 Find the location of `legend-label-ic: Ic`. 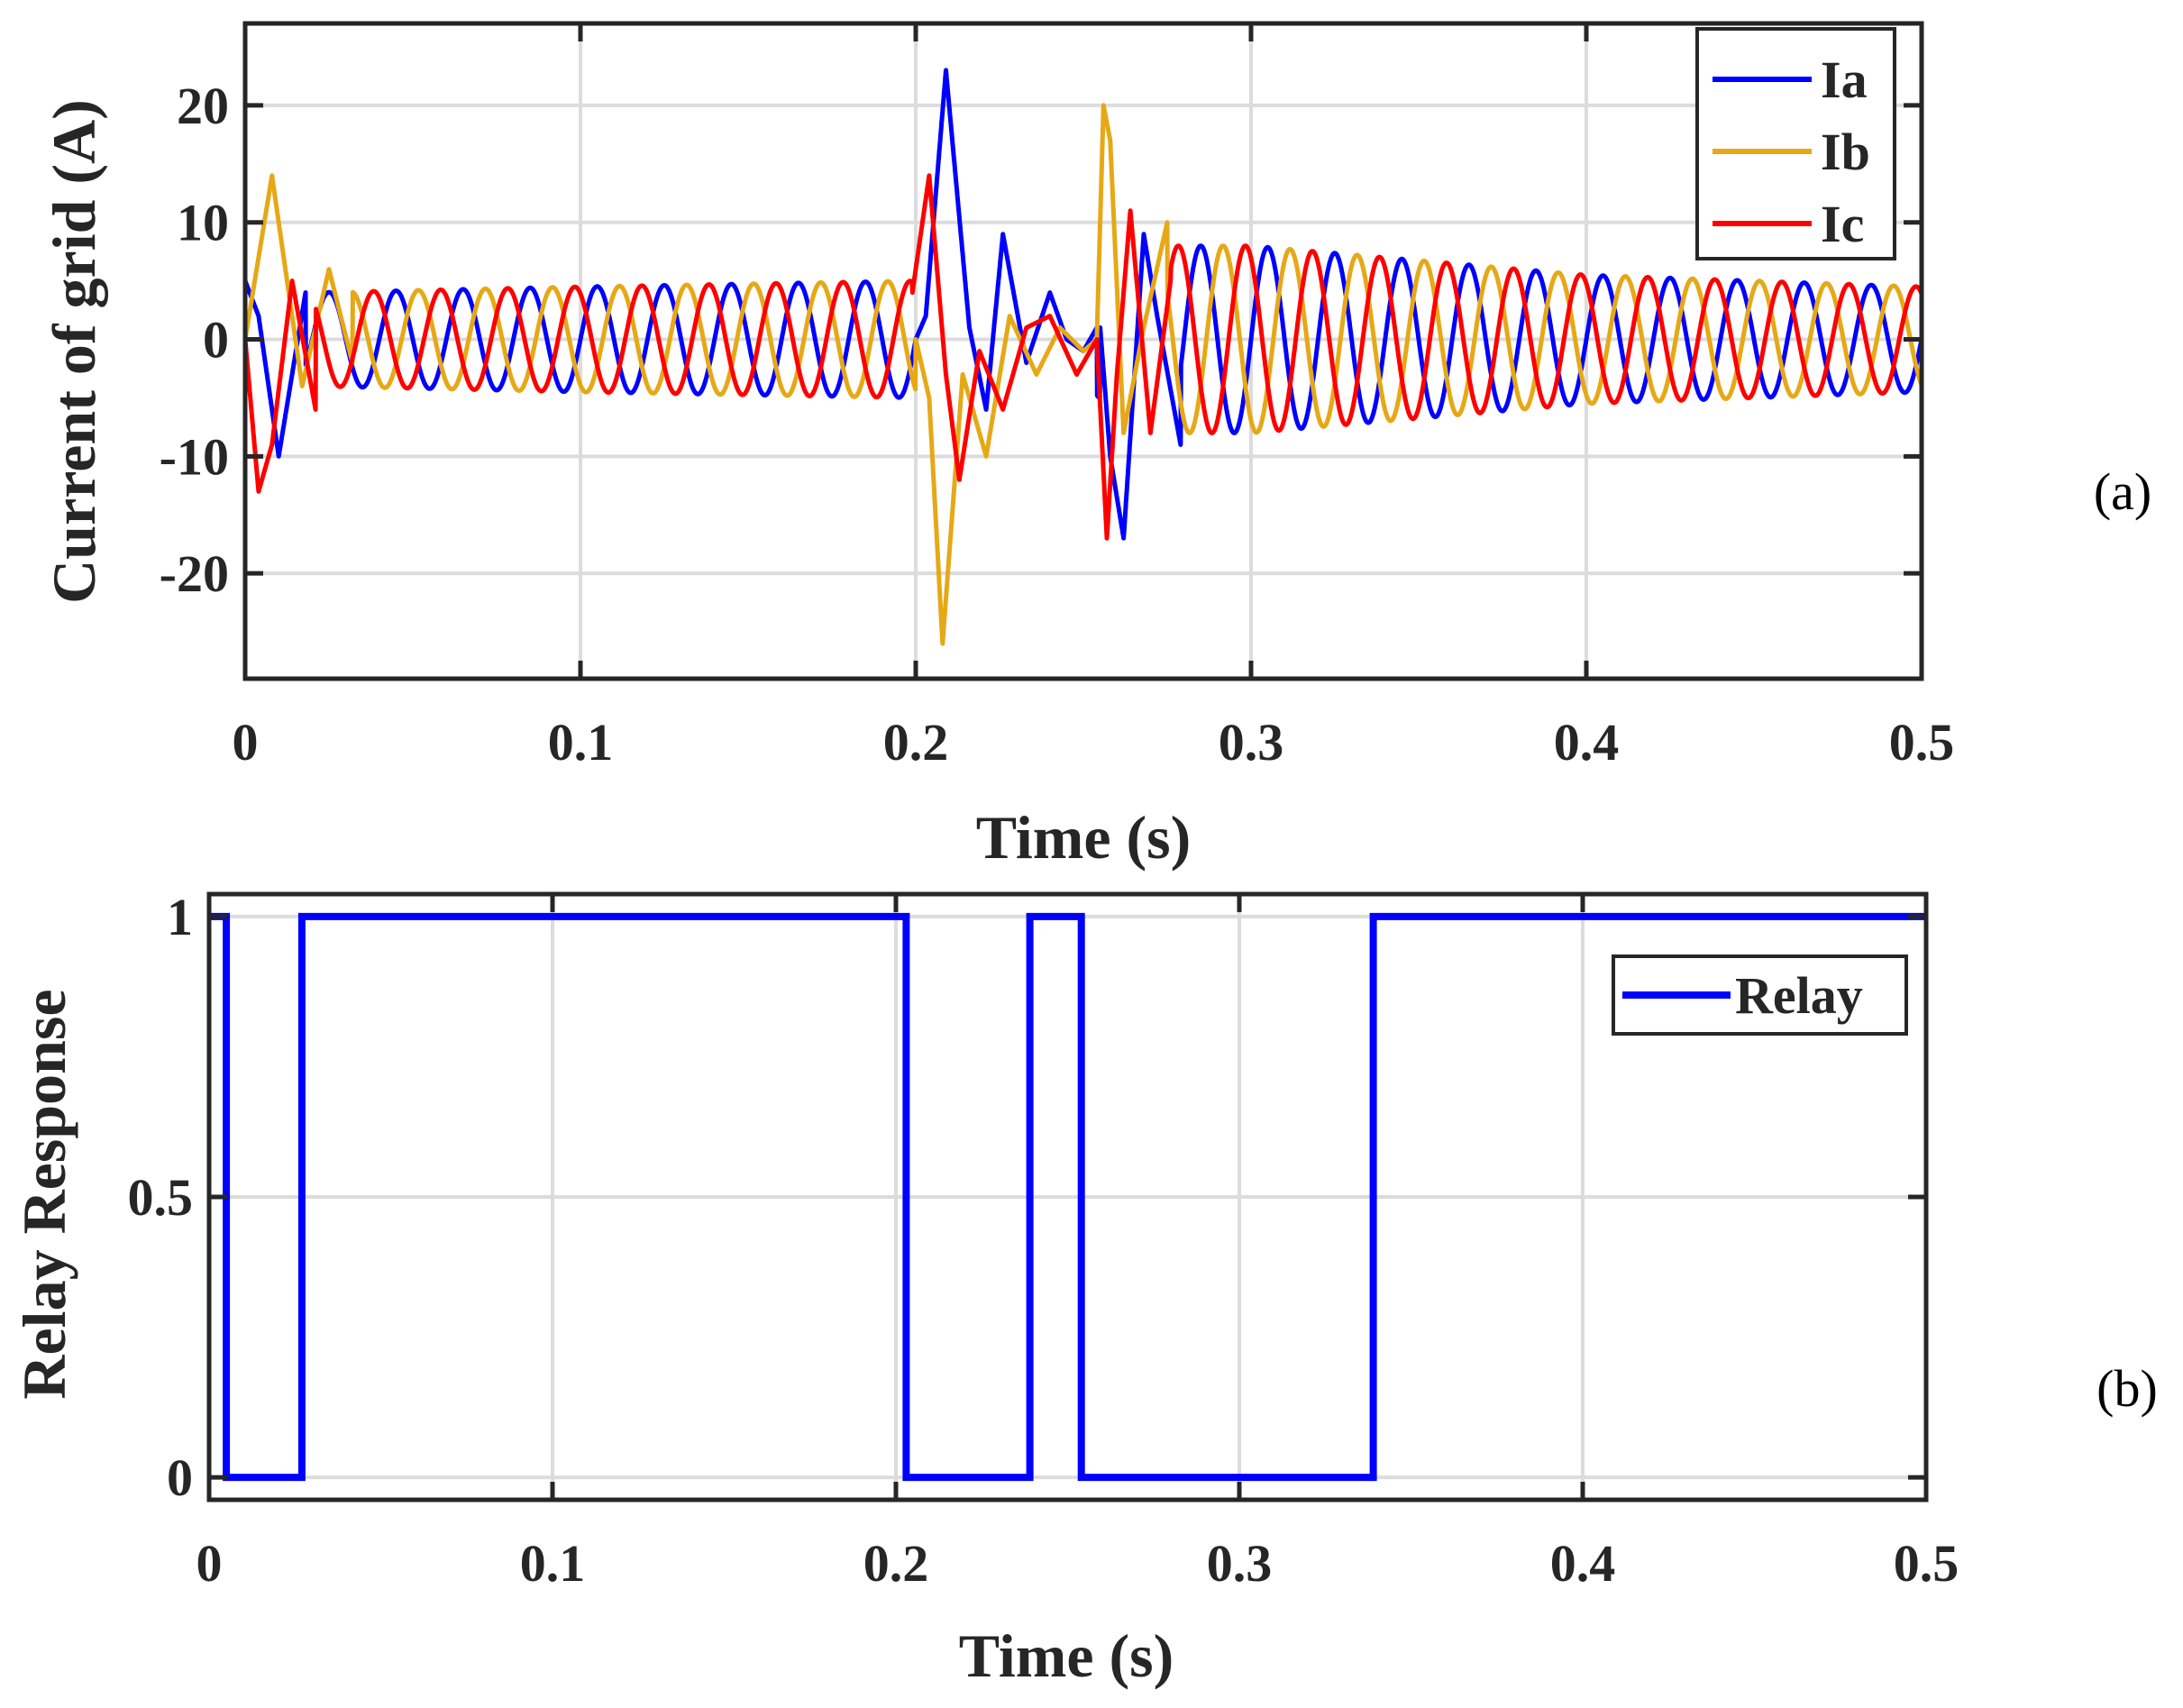

legend-label-ic: Ic is located at coordinates (1842, 224).